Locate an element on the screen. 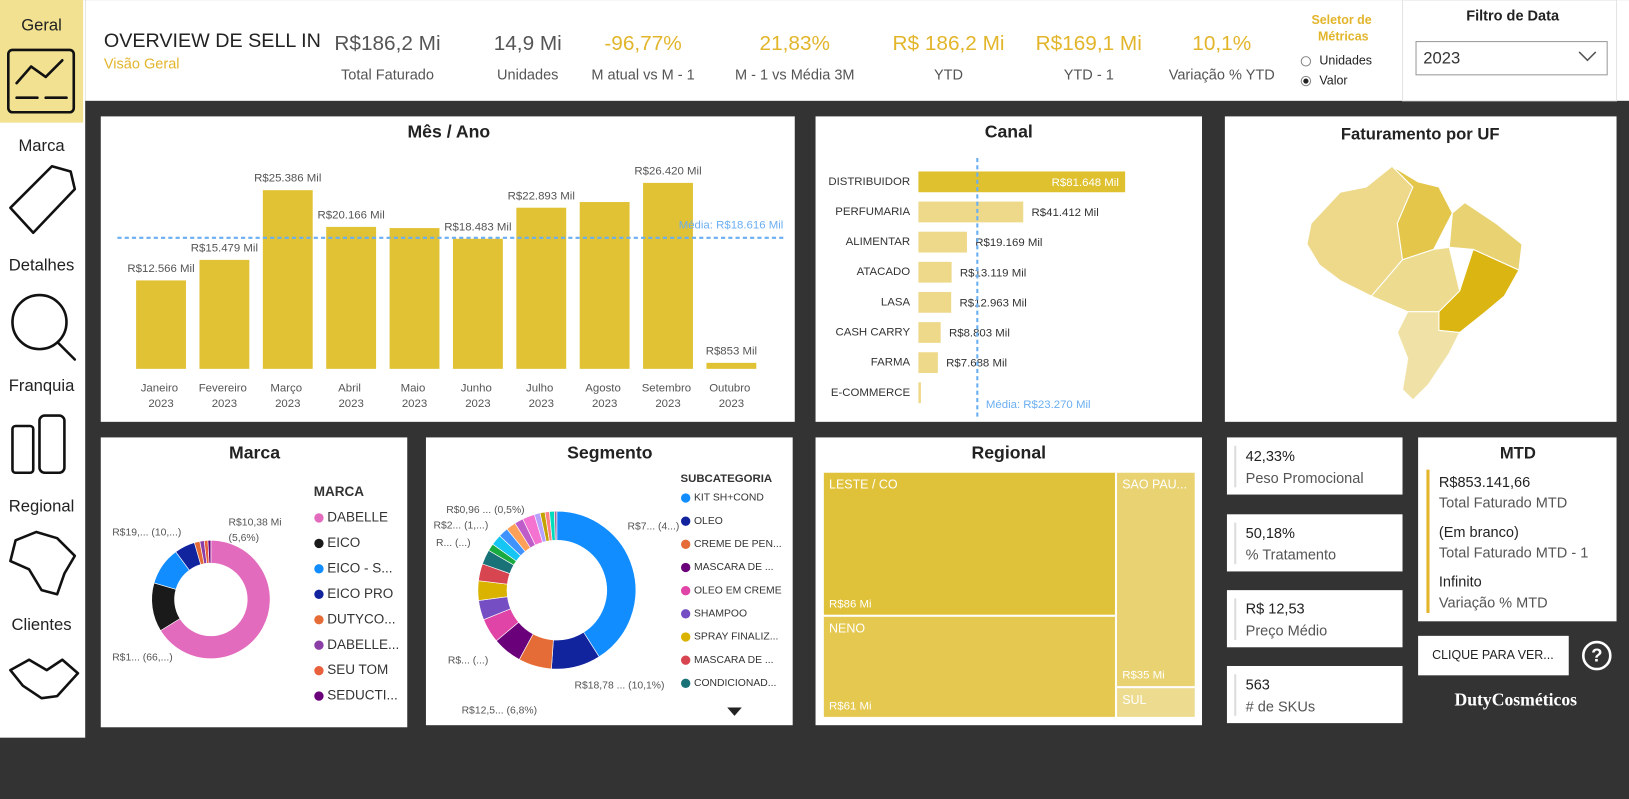 Image resolution: width=1629 pixels, height=799 pixels. legend-label: DABELLE is located at coordinates (357, 516).